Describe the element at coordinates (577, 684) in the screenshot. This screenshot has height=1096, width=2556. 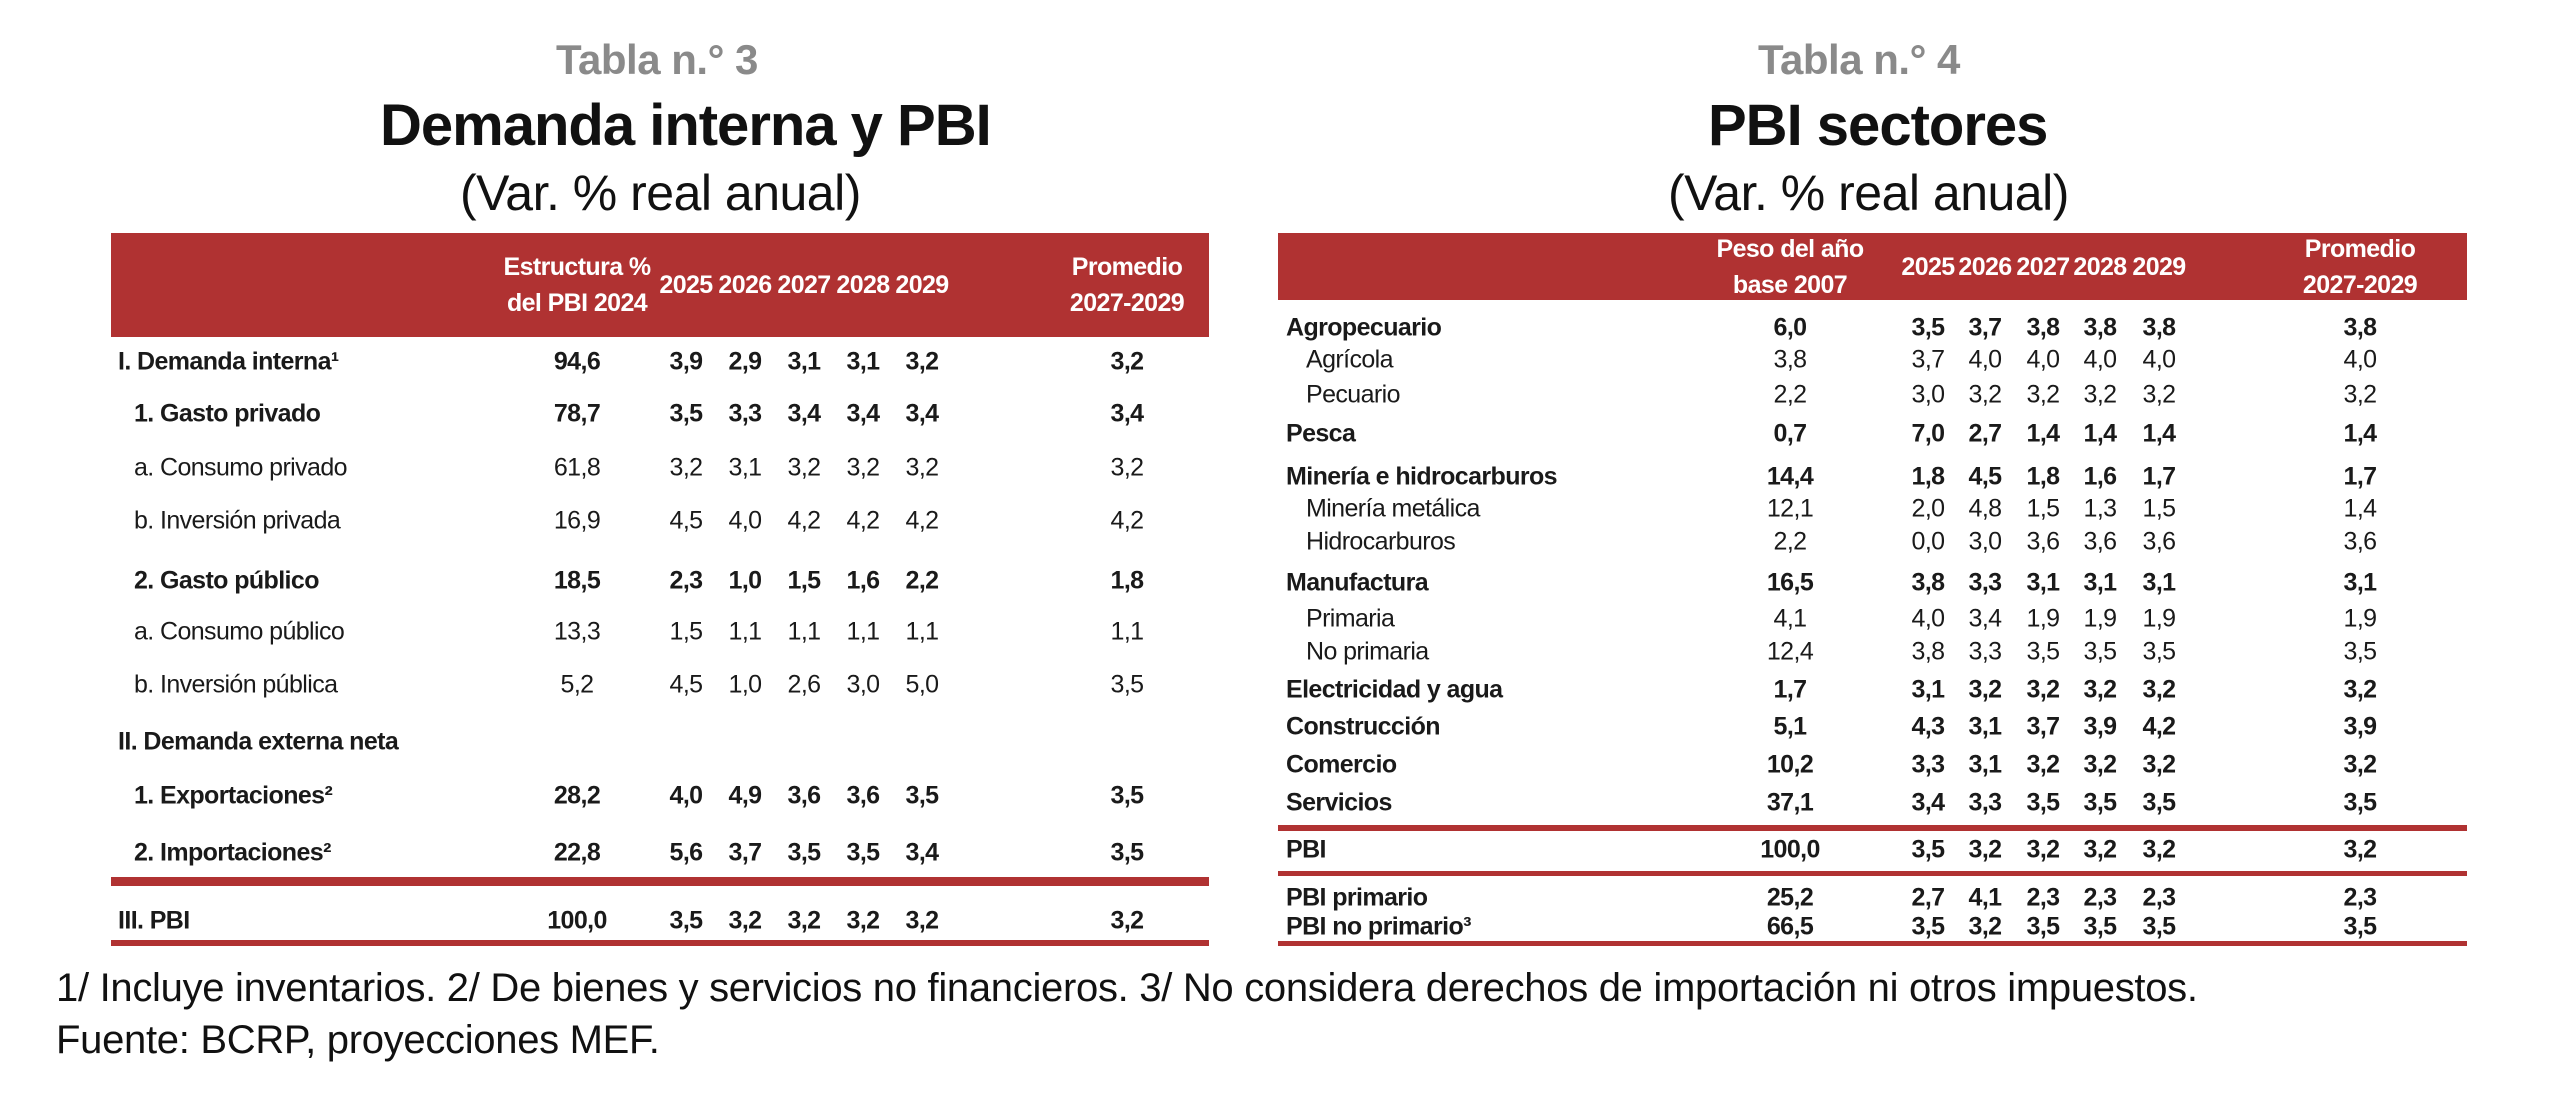
I see `table-cell: 5,2` at that location.